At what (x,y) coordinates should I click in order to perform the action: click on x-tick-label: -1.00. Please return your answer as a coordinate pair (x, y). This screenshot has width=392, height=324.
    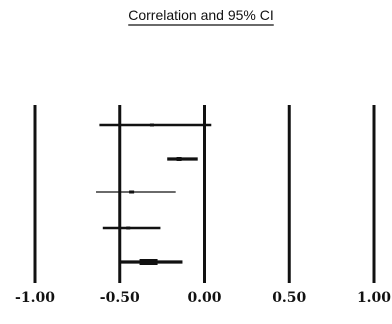
    Looking at the image, I should click on (35, 298).